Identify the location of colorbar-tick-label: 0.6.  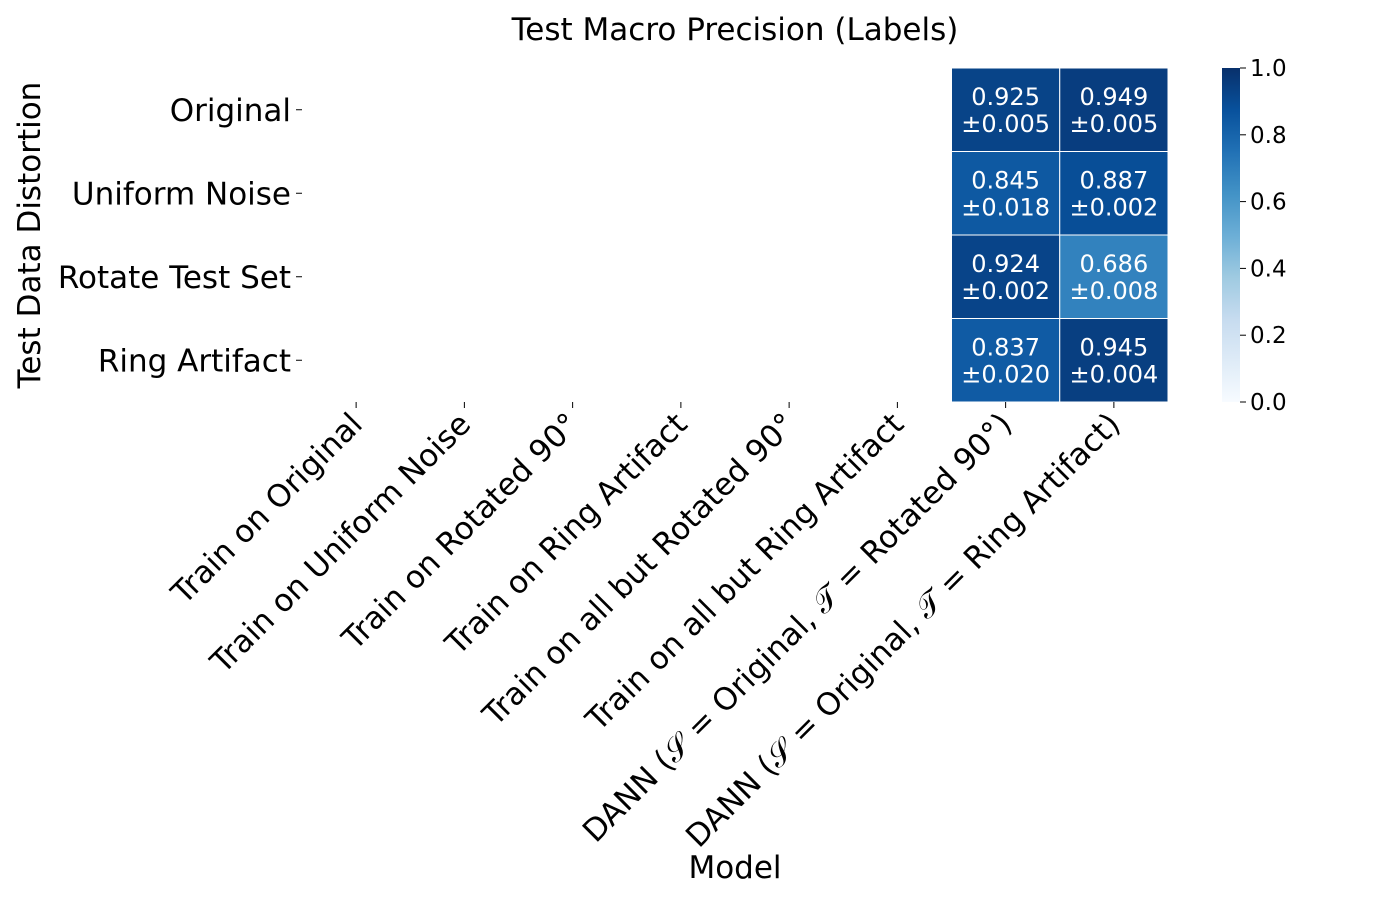
(1268, 203).